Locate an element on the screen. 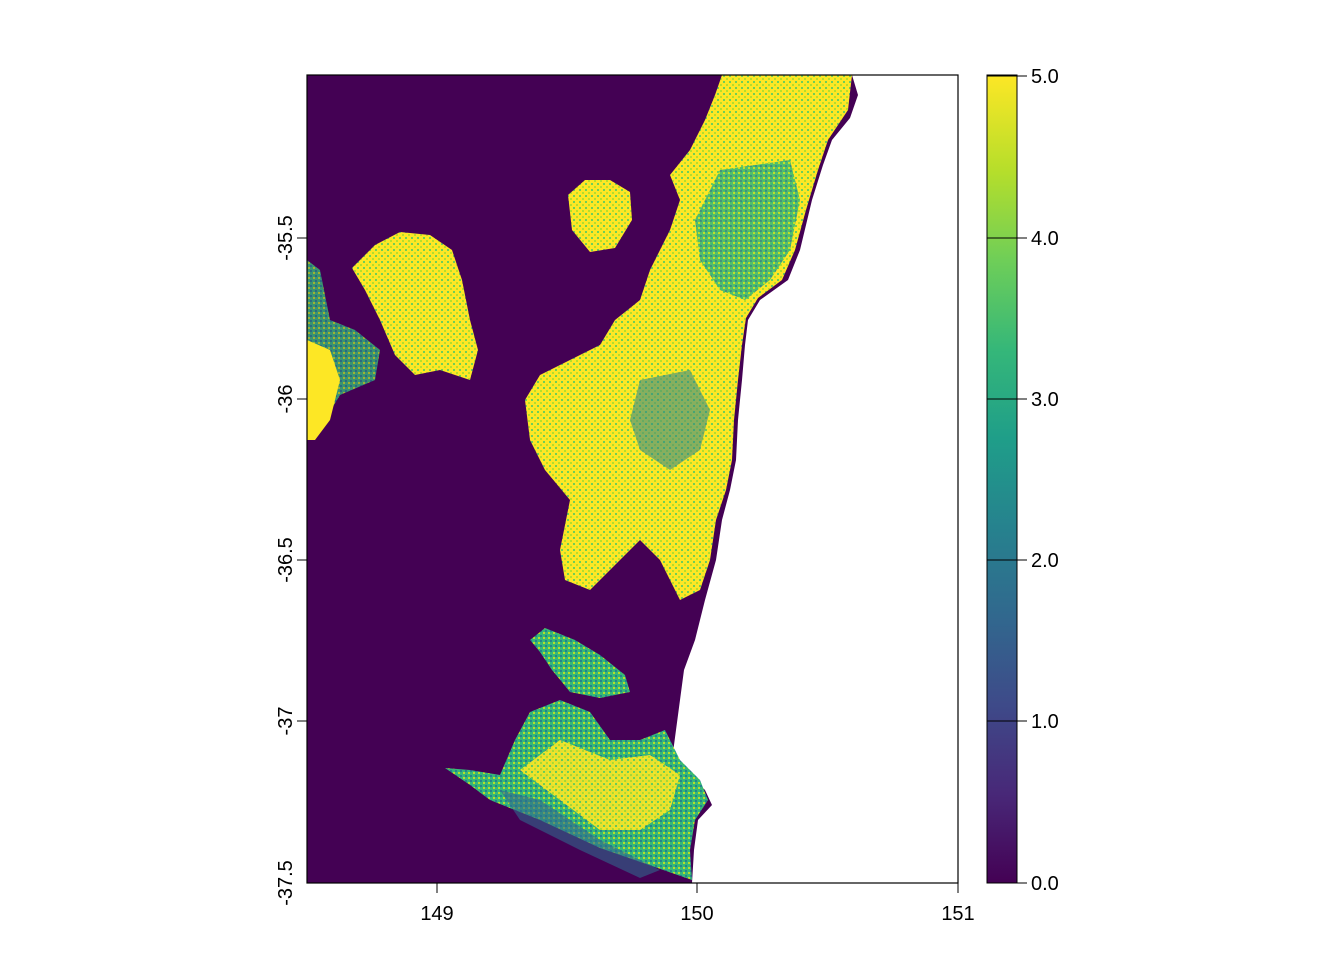  y-tick-label: -37 is located at coordinates (286, 721).